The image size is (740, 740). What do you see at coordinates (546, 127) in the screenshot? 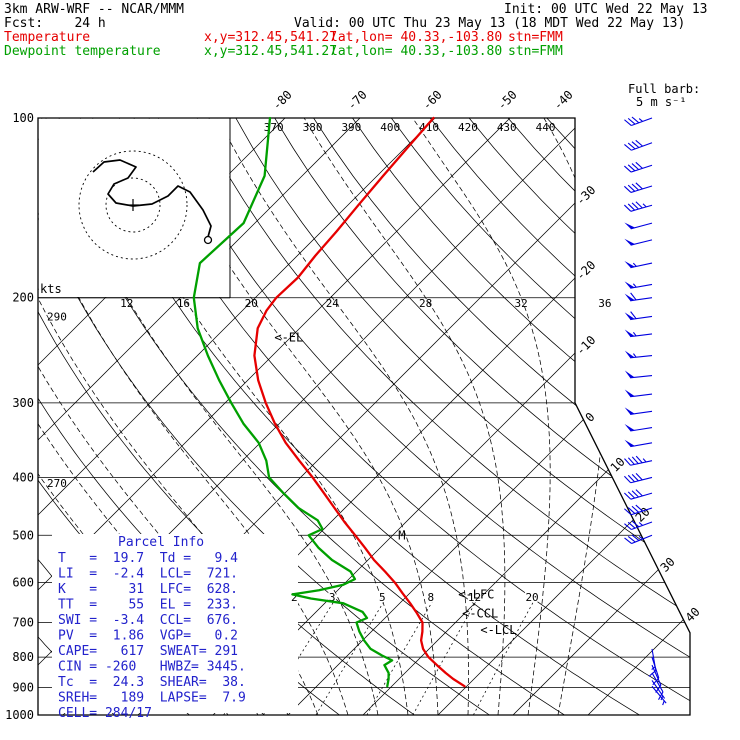
I see `theta-label: 440` at bounding box center [546, 127].